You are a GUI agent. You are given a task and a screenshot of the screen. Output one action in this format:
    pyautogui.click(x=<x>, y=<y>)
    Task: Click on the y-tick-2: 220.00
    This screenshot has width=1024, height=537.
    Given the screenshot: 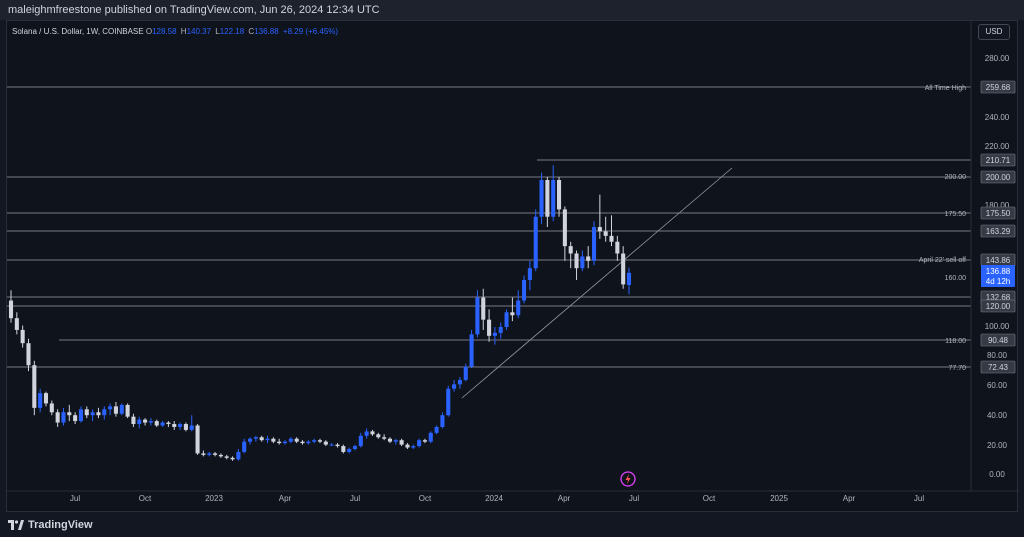 What is the action you would take?
    pyautogui.click(x=997, y=146)
    